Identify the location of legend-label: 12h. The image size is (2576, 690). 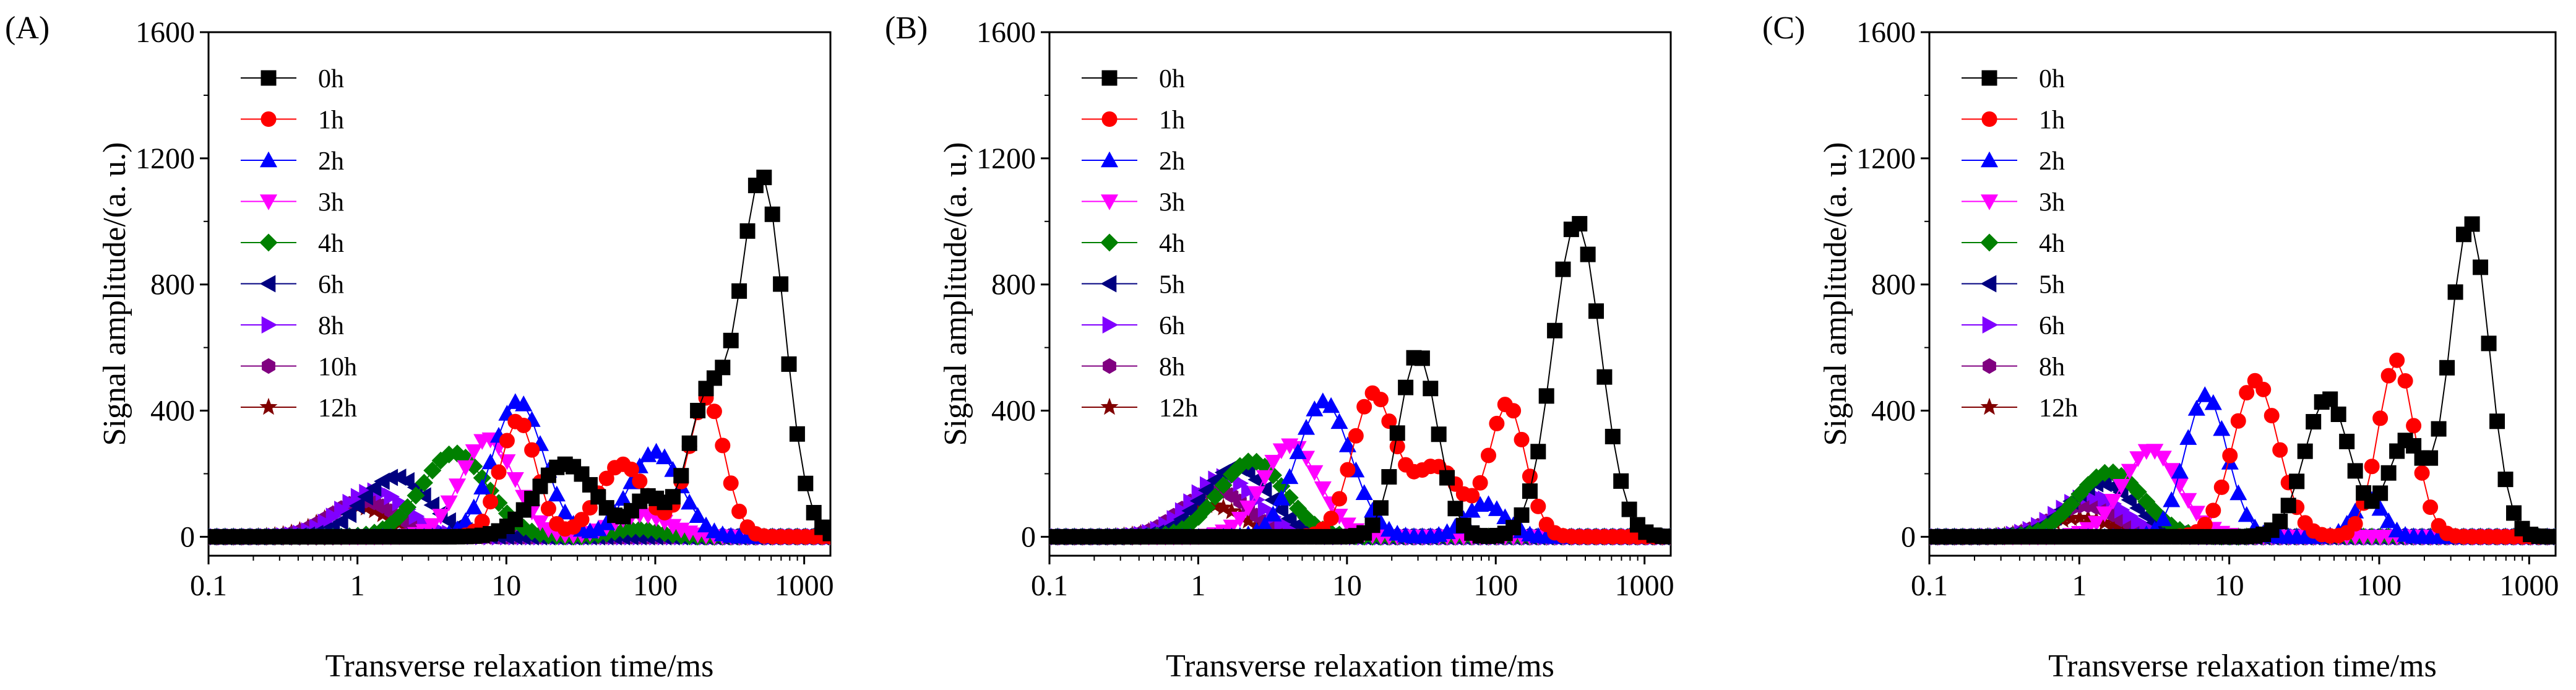
(1178, 409).